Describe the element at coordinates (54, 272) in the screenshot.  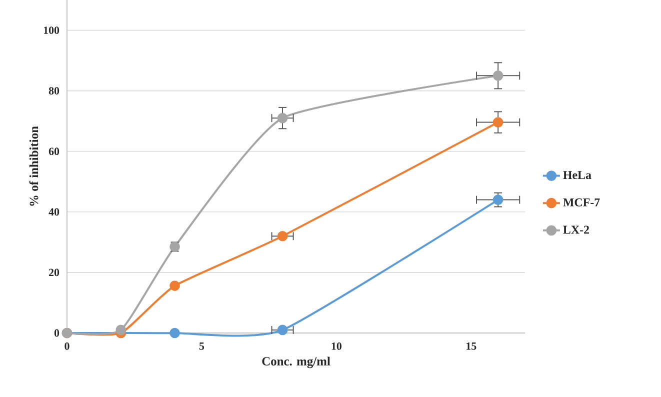
I see `y-tick-label: 20` at that location.